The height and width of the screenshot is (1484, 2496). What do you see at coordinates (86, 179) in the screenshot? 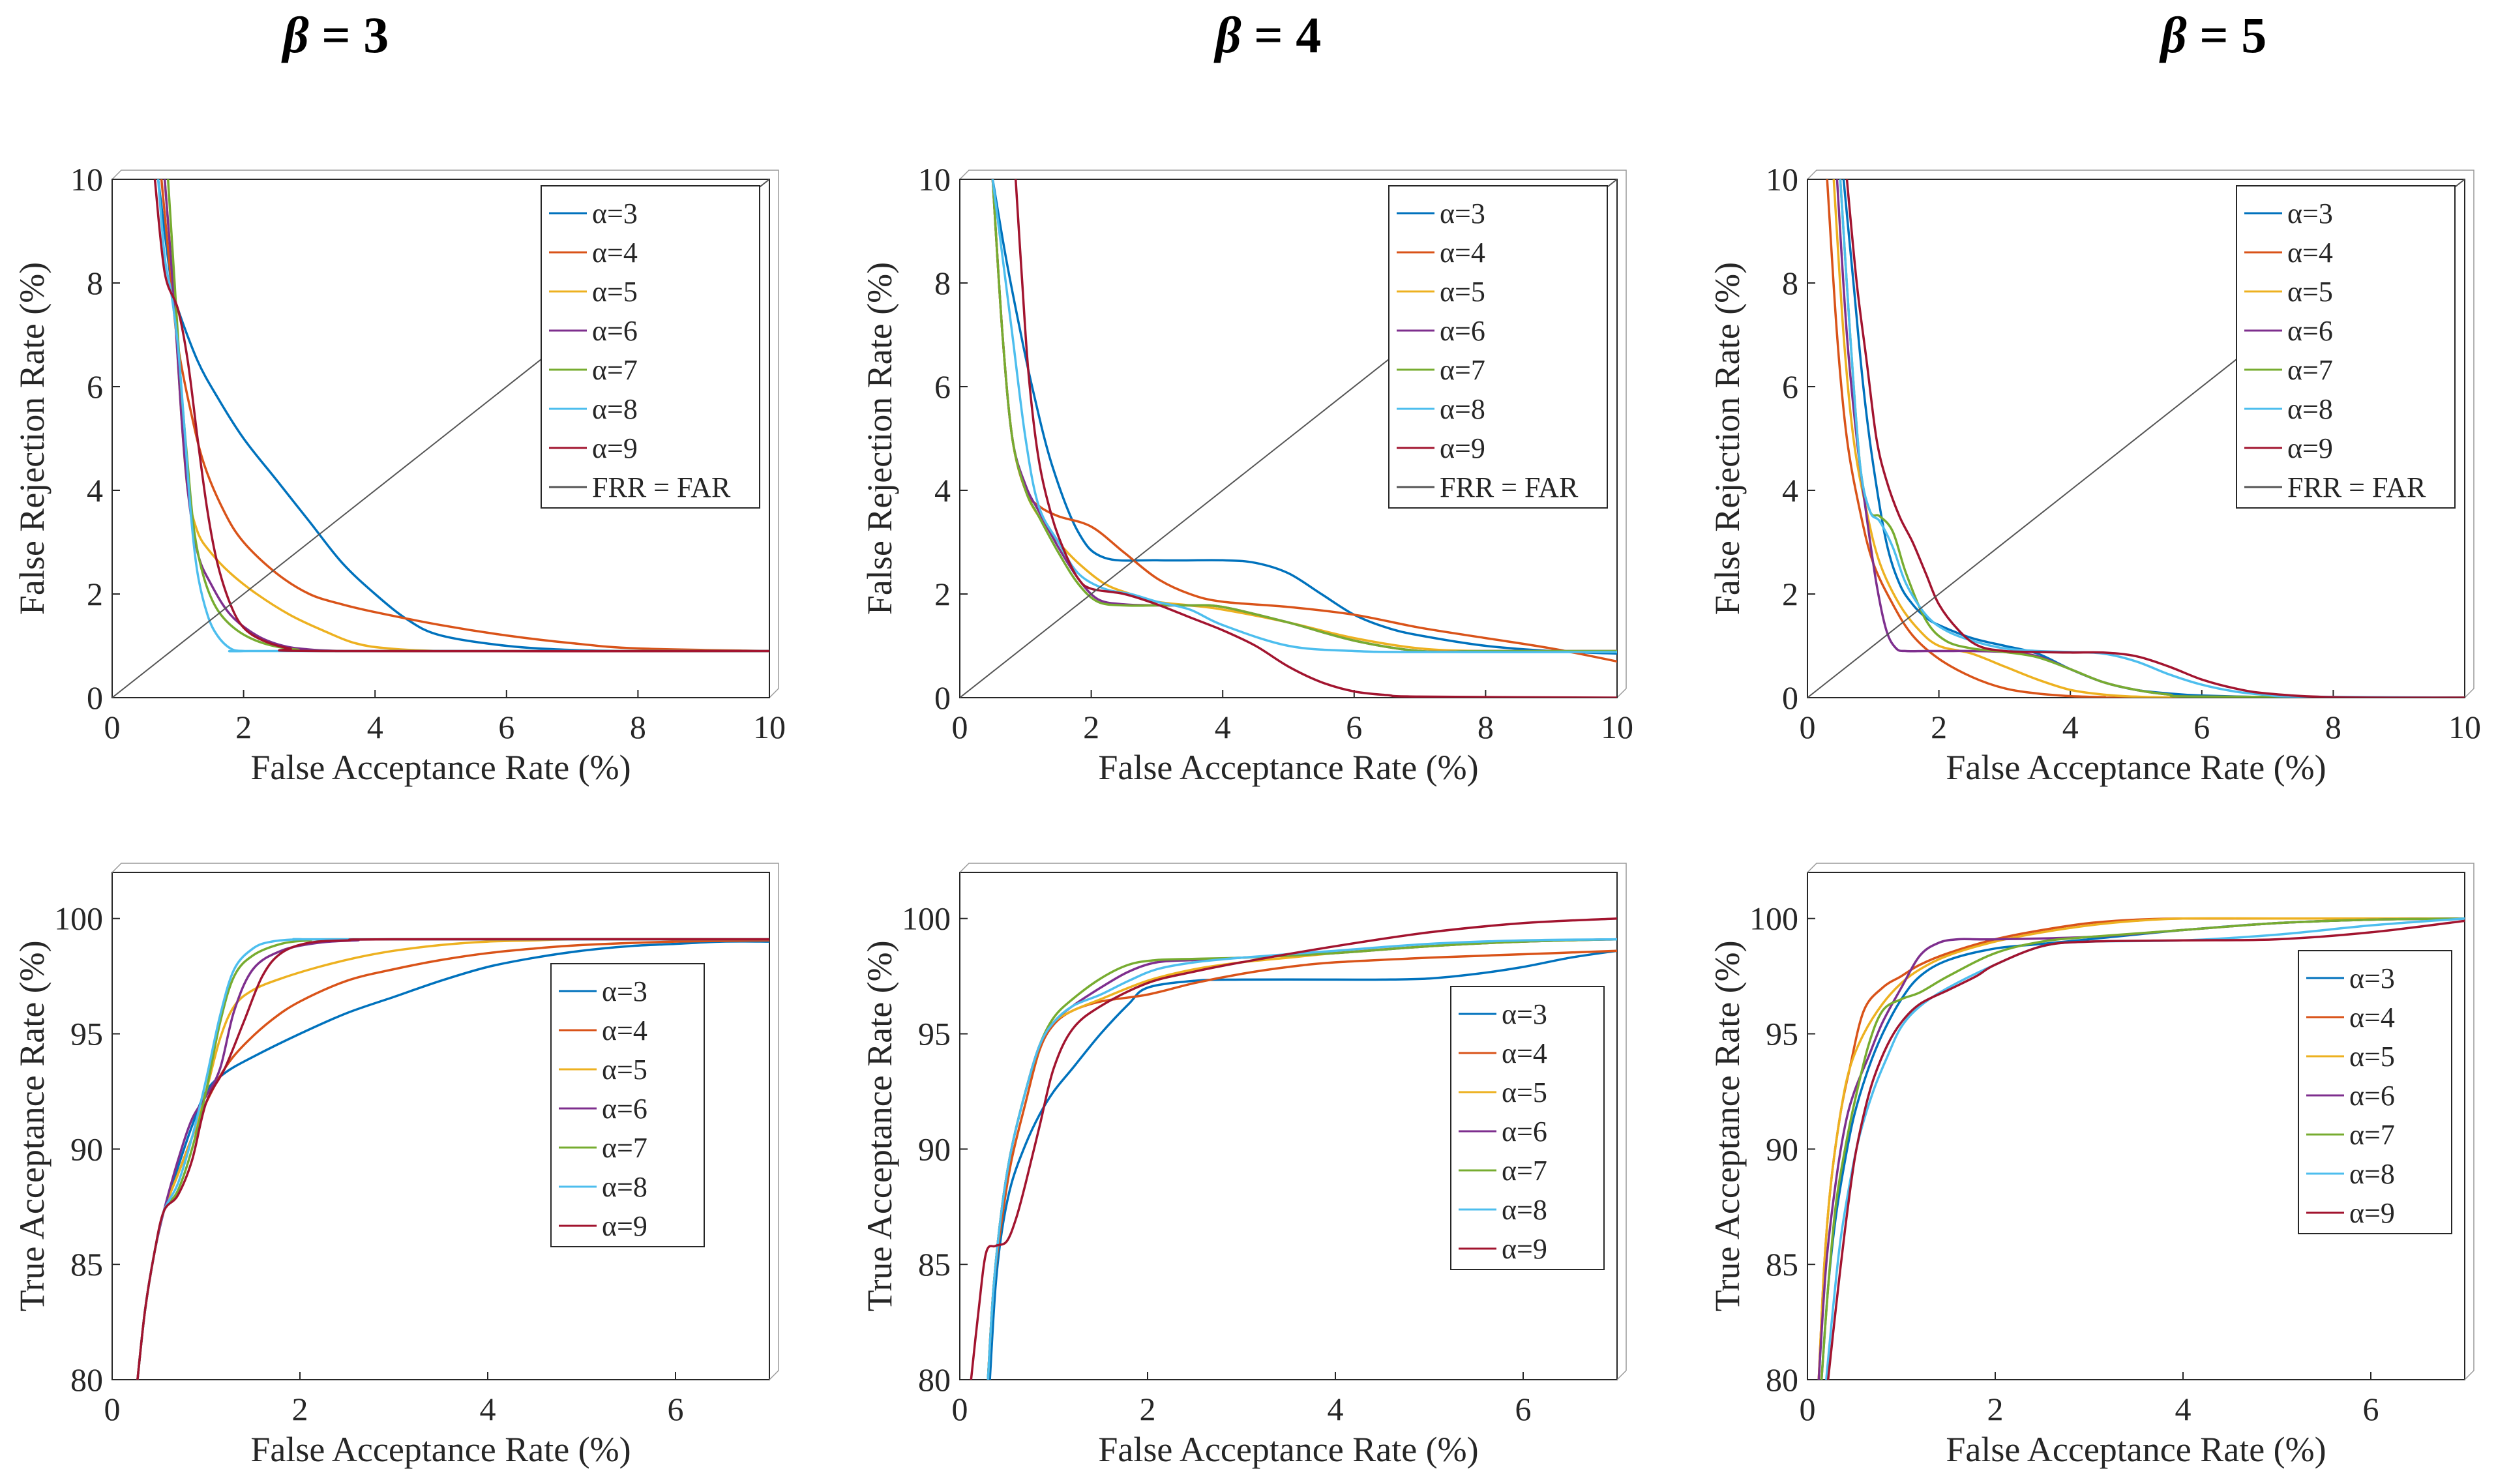
I see `y-tick-label: 10` at bounding box center [86, 179].